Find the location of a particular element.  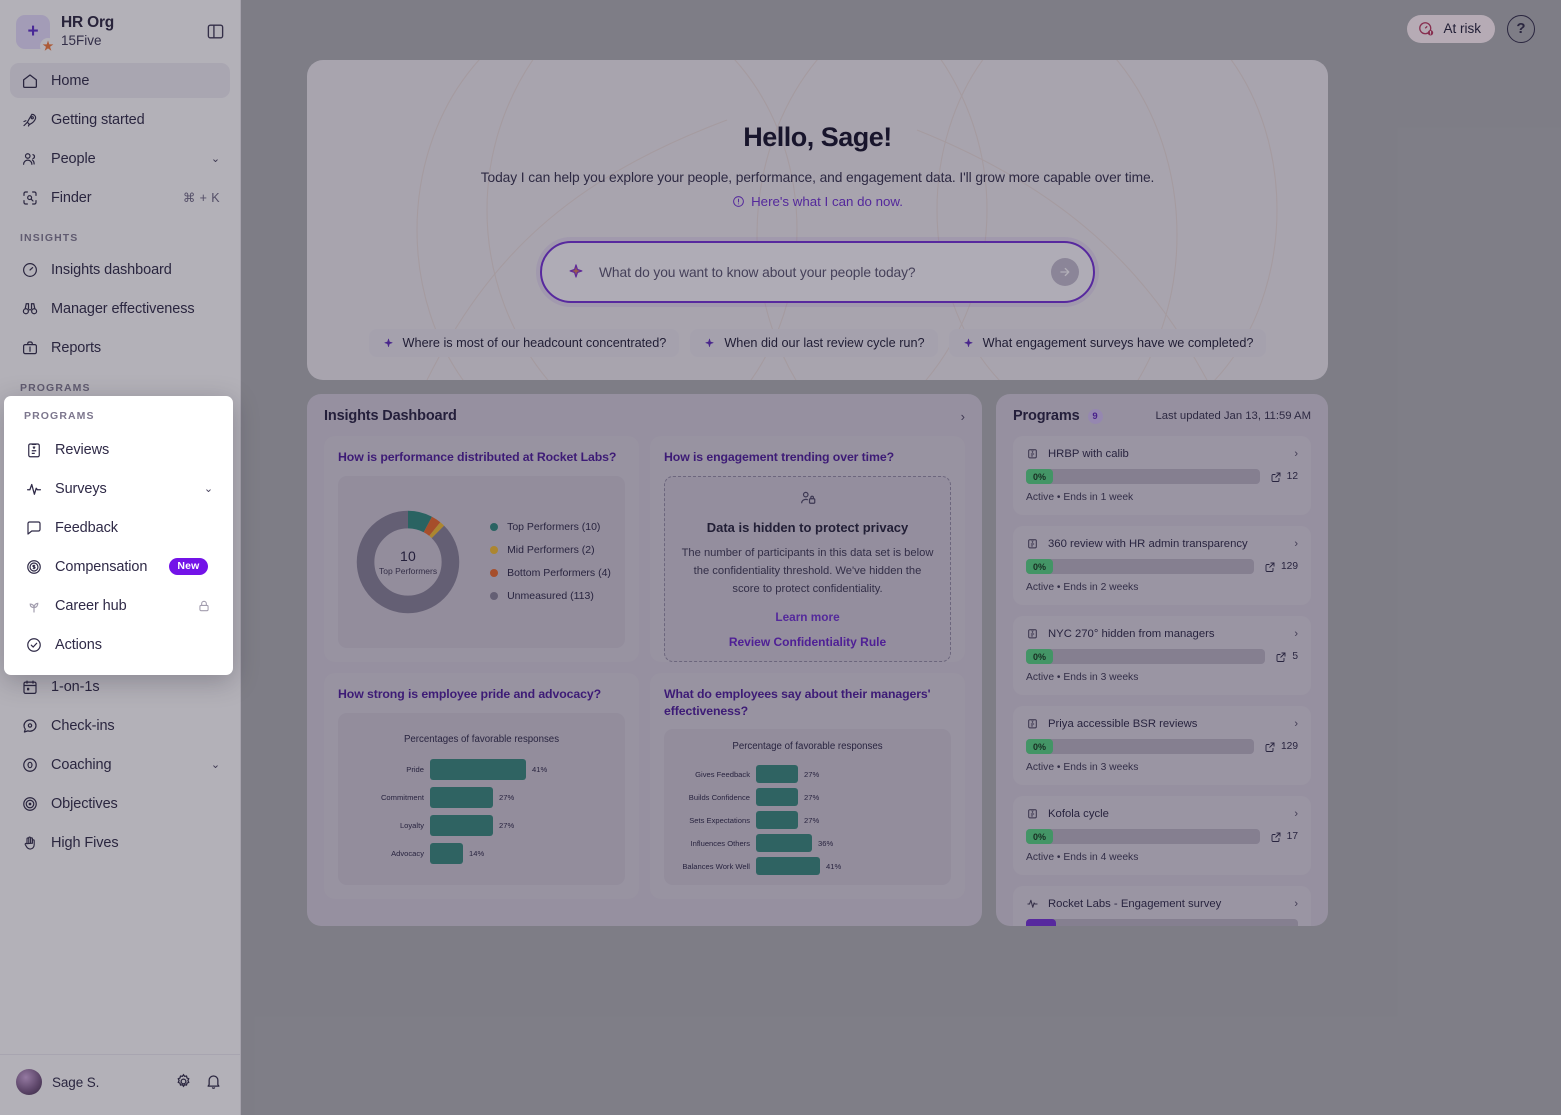

sidebar-item-coaching: Coaching ⌄ is located at coordinates (120, 764).